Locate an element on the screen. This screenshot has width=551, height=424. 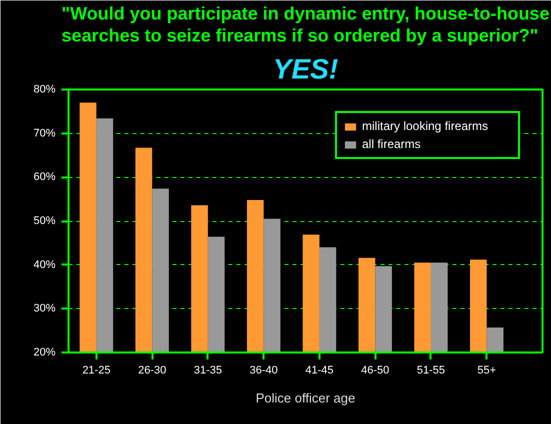
legend-label: military looking firearms is located at coordinates (426, 126).